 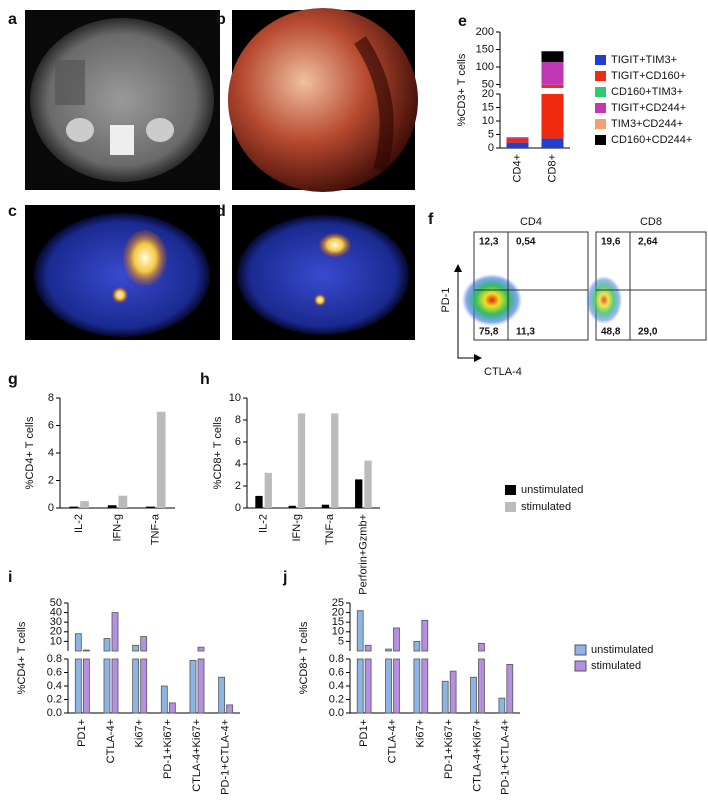 What do you see at coordinates (611, 332) in the screenshot?
I see `quadrant-value: 48,8` at bounding box center [611, 332].